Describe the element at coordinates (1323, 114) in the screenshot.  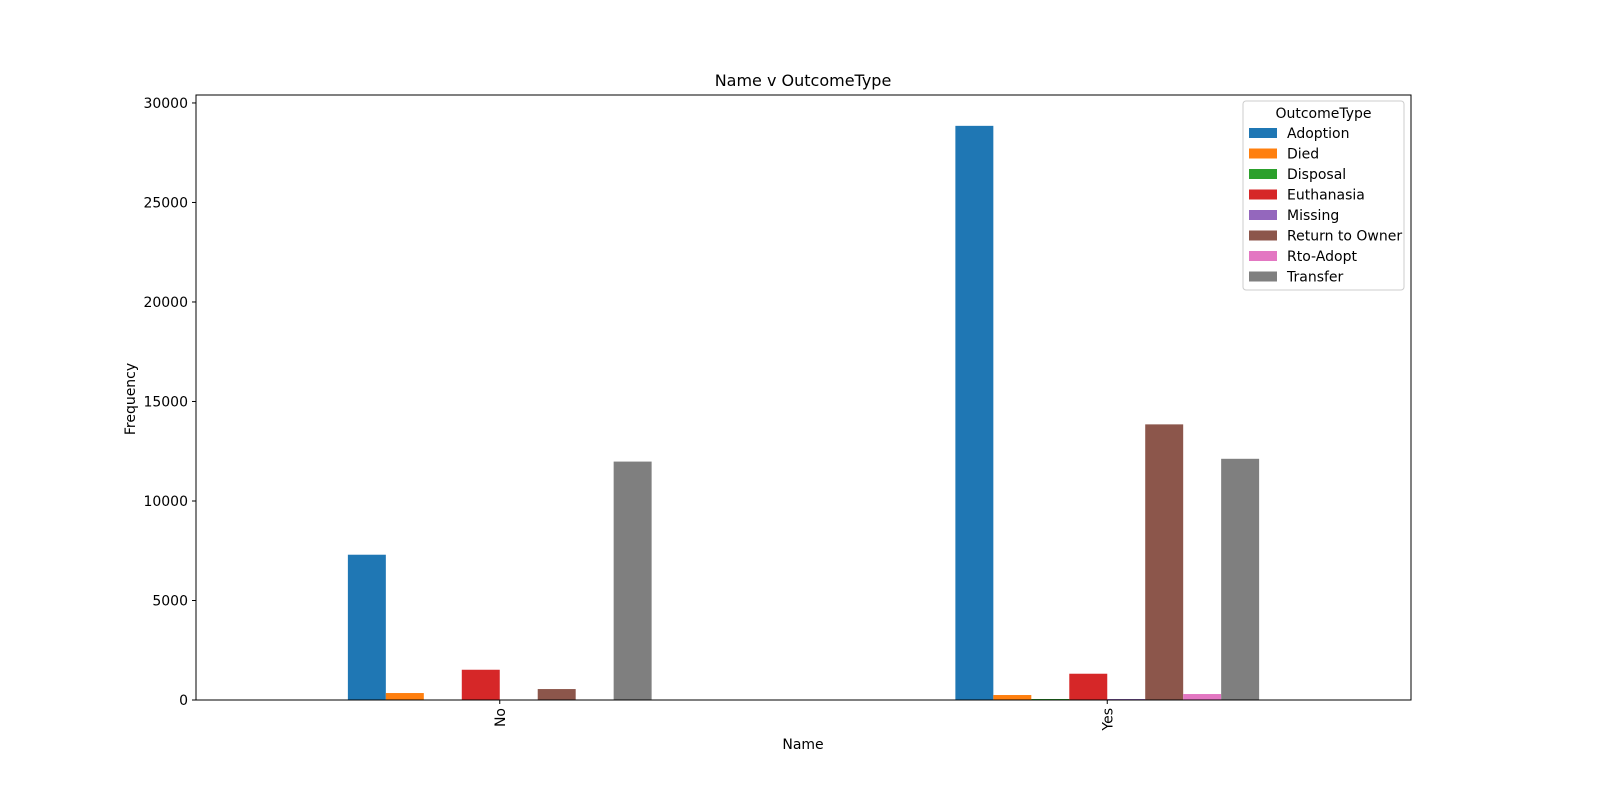
I see `legend-title: OutcomeType` at that location.